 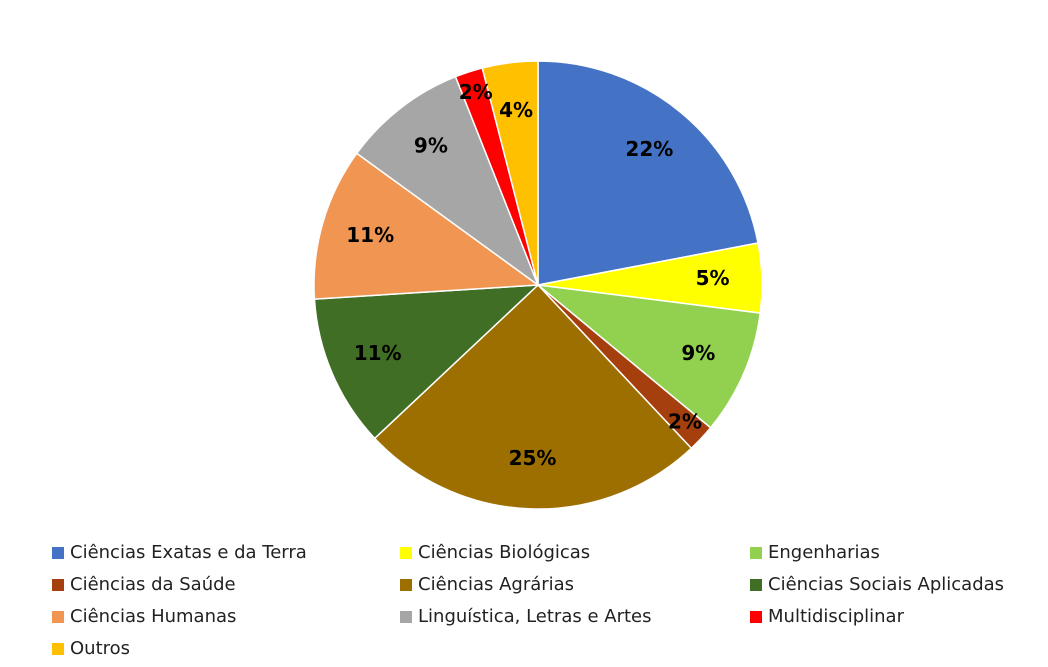 What do you see at coordinates (824, 552) in the screenshot?
I see `legend-label: Engenharias` at bounding box center [824, 552].